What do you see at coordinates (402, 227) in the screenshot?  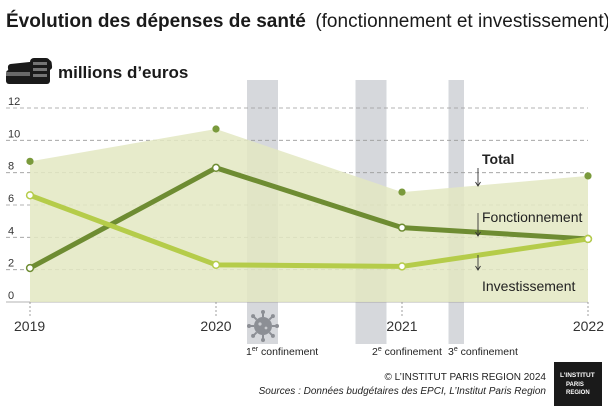 I see `fonctionnement-point-2021` at bounding box center [402, 227].